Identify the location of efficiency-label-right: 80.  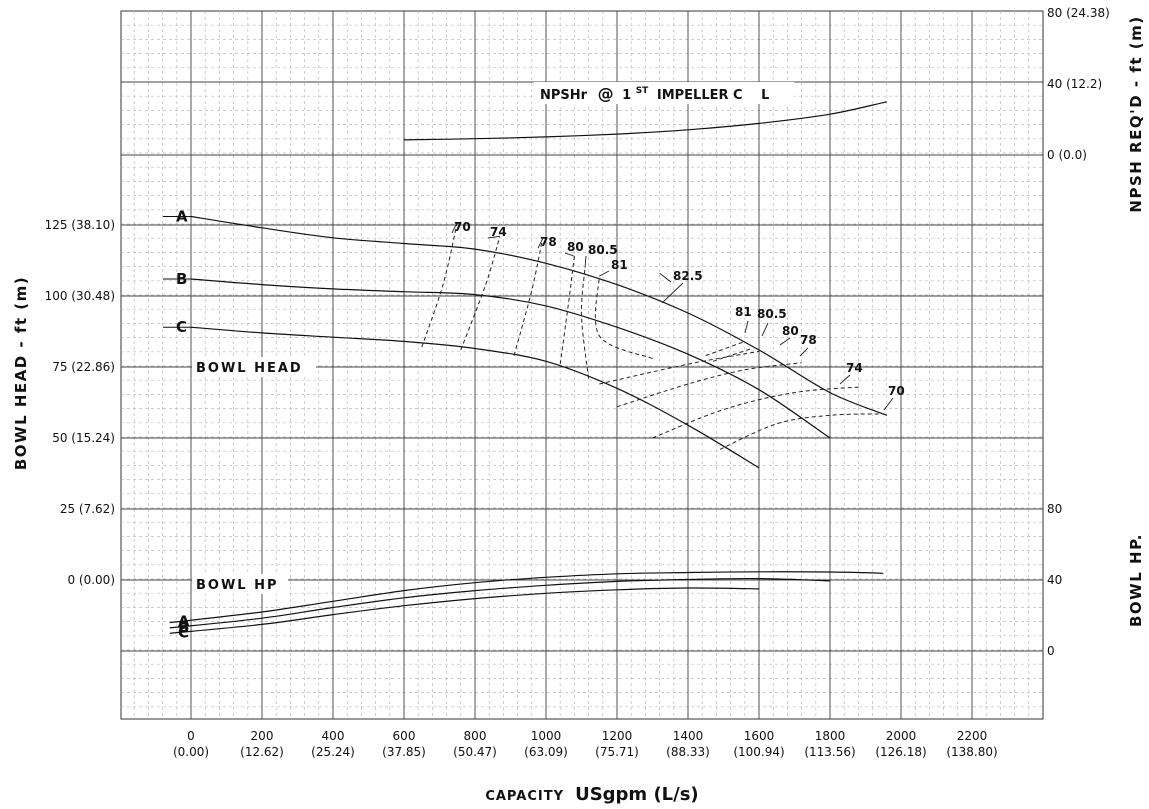
(790, 331).